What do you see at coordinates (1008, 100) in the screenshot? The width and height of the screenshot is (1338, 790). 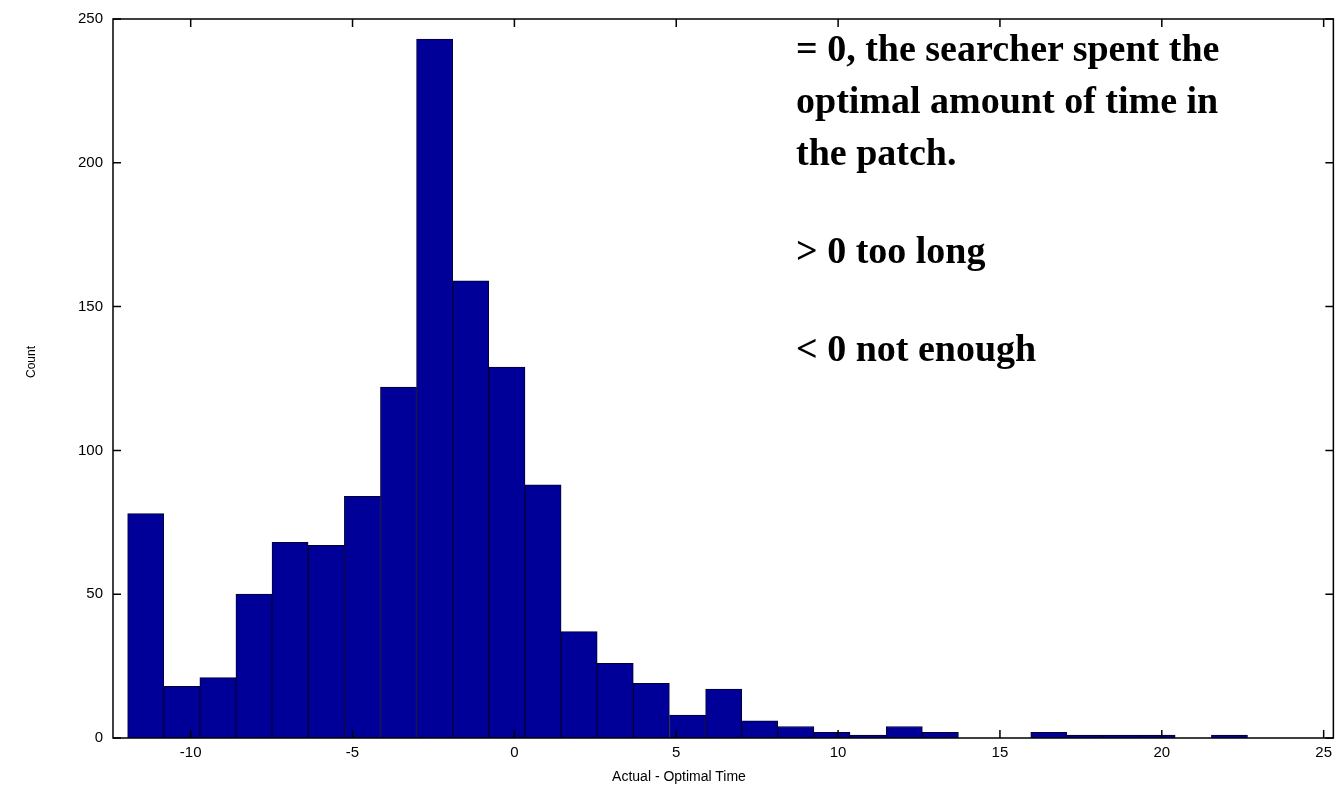 I see `annotation: = 0, the searcher spent the optimal amount of time in the patch.` at bounding box center [1008, 100].